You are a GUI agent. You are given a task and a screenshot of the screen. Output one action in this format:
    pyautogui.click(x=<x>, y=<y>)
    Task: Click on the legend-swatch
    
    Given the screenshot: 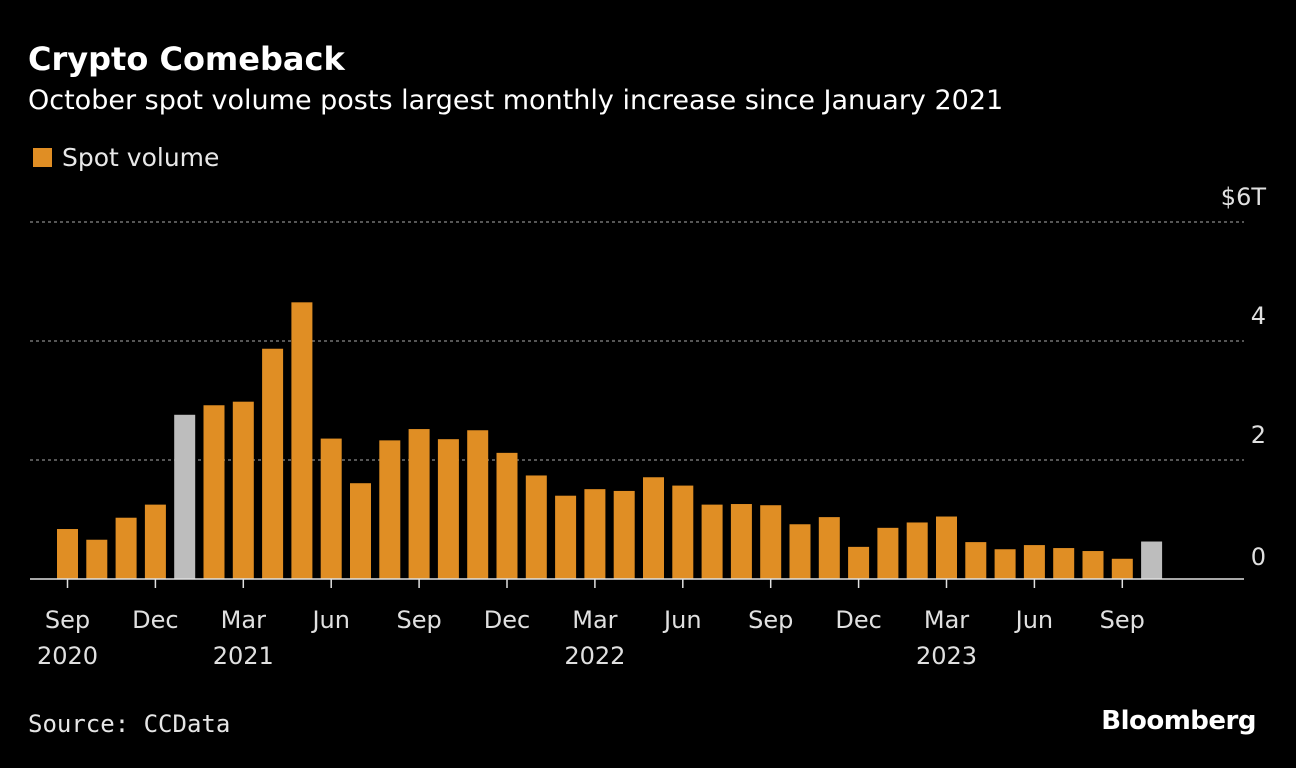 What is the action you would take?
    pyautogui.click(x=42, y=157)
    